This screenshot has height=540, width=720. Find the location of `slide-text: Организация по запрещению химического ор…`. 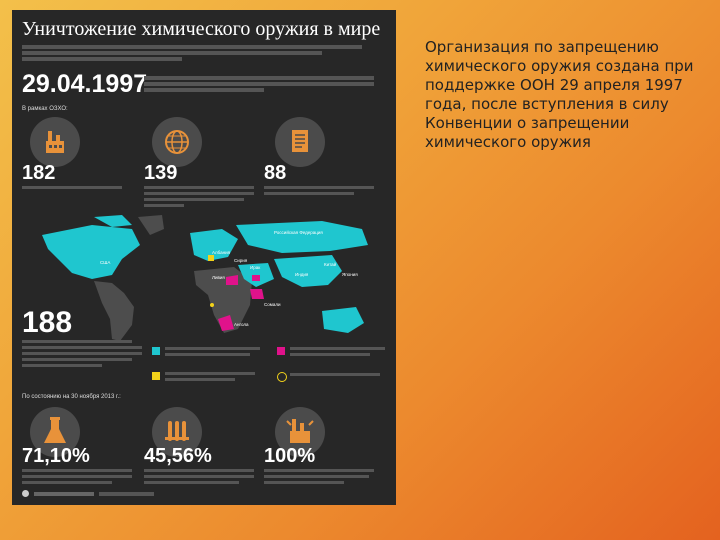

slide-text: Организация по запрещению химического ор… is located at coordinates (559, 94).